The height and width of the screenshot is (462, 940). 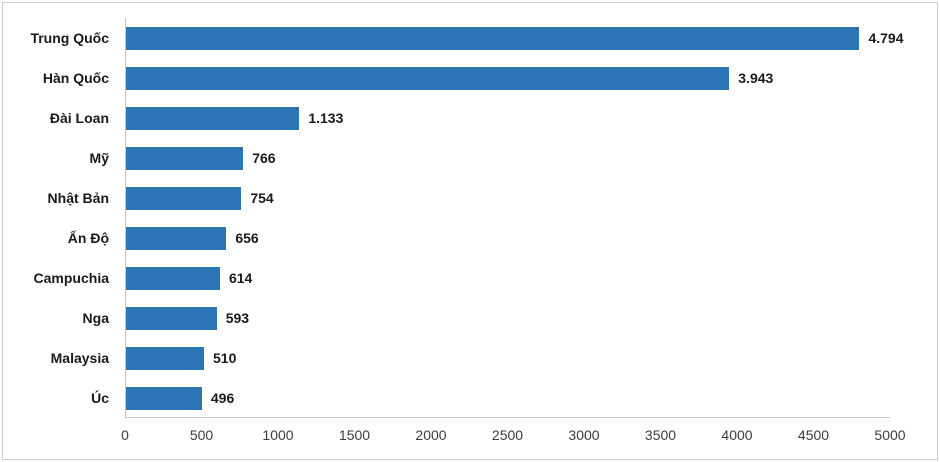 What do you see at coordinates (813, 435) in the screenshot?
I see `x-tick-label: 4500` at bounding box center [813, 435].